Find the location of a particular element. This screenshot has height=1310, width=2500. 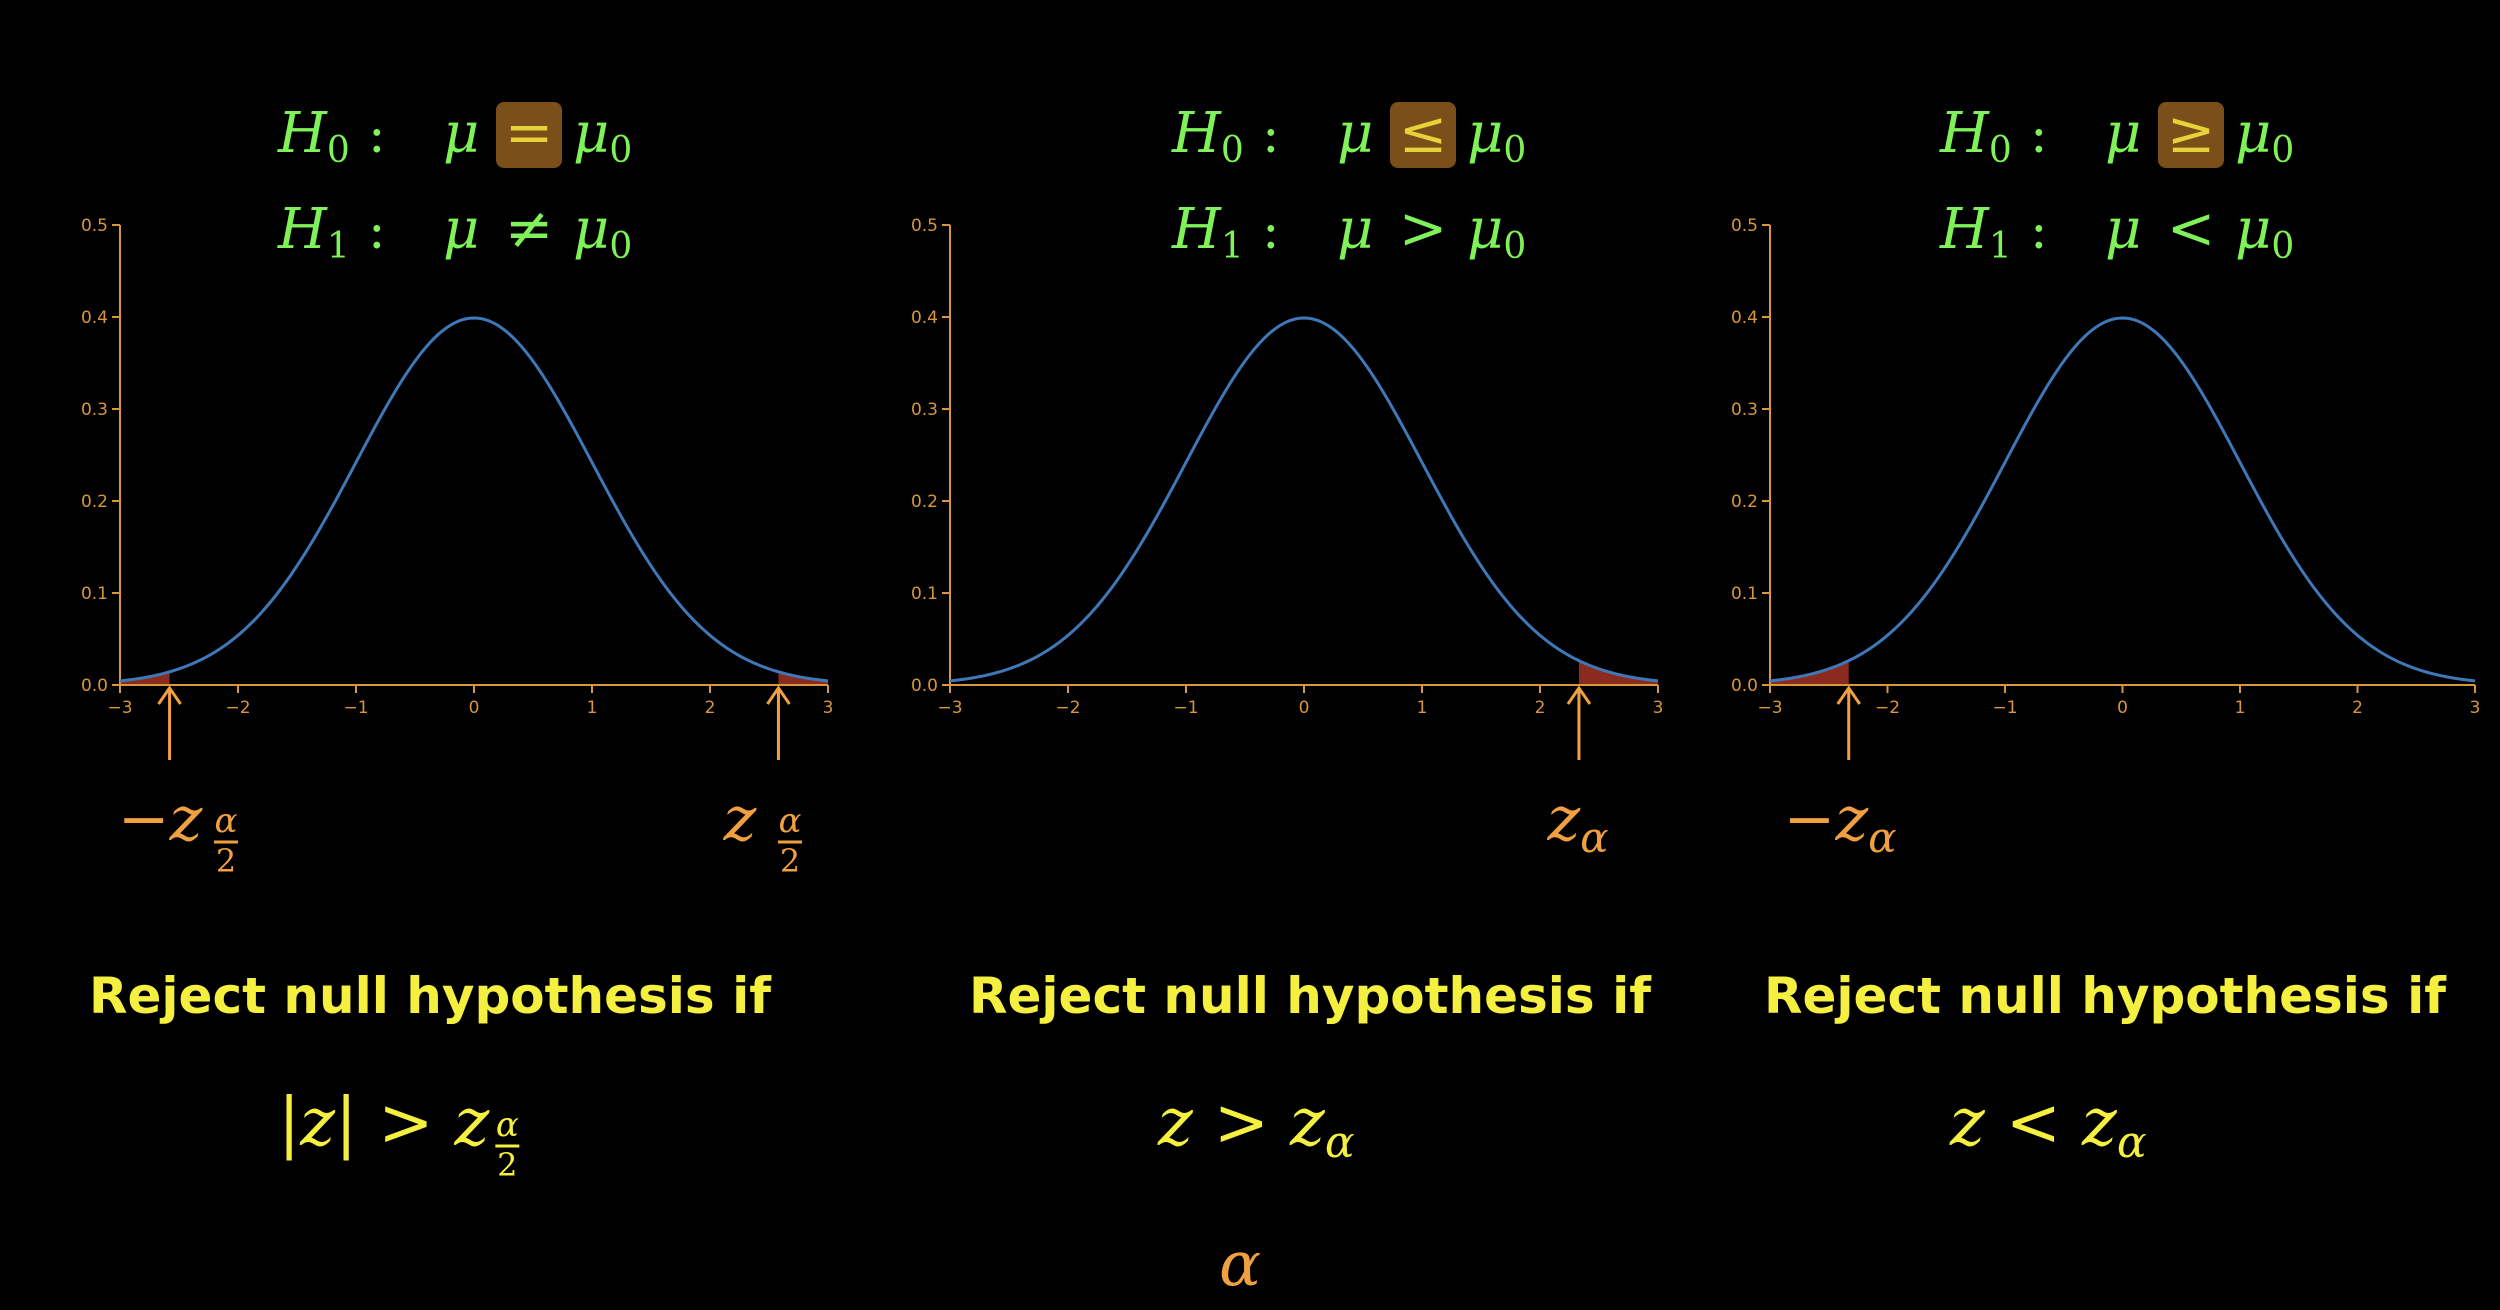

critical-value-label: −z is located at coordinates (160, 818).